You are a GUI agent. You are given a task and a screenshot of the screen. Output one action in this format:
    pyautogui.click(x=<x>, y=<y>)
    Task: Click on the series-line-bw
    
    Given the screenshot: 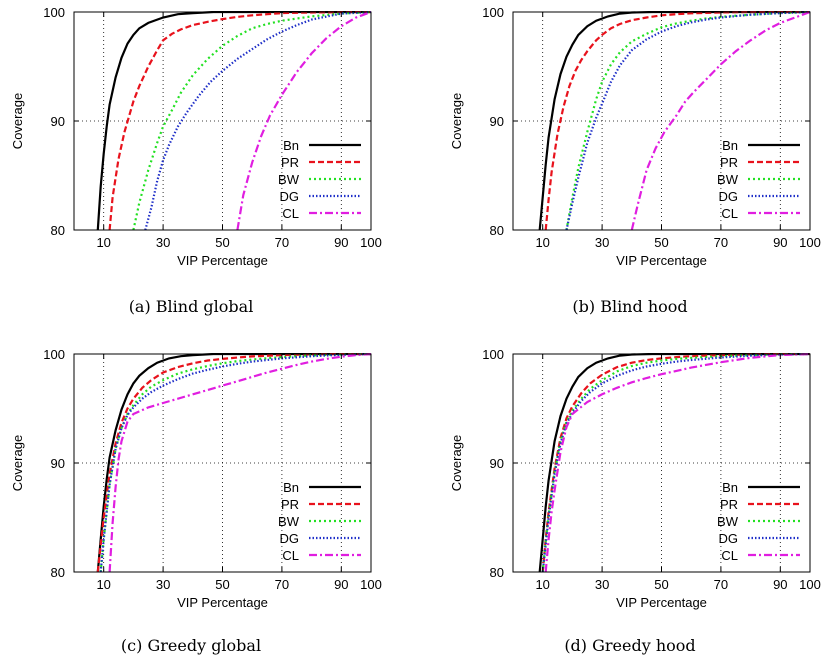 What is the action you would take?
    pyautogui.click(x=251, y=120)
    